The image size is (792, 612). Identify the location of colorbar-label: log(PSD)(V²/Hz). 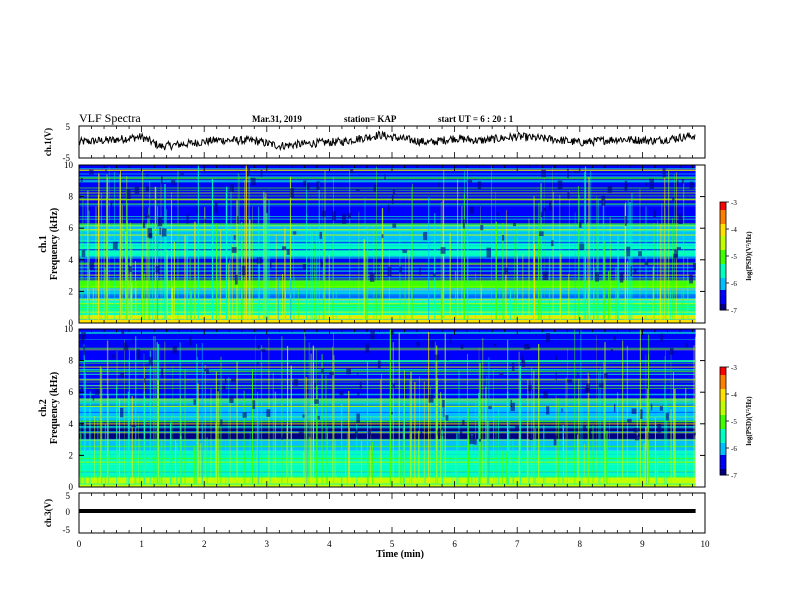
(749, 256).